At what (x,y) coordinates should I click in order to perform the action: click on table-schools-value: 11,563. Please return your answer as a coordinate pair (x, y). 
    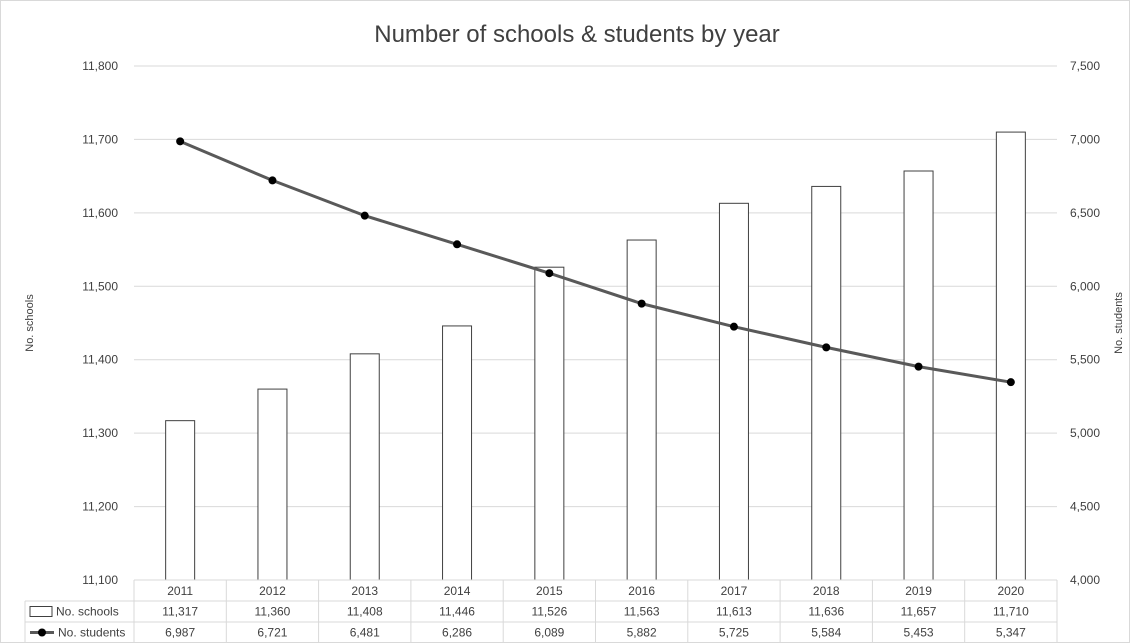
    Looking at the image, I should click on (642, 612).